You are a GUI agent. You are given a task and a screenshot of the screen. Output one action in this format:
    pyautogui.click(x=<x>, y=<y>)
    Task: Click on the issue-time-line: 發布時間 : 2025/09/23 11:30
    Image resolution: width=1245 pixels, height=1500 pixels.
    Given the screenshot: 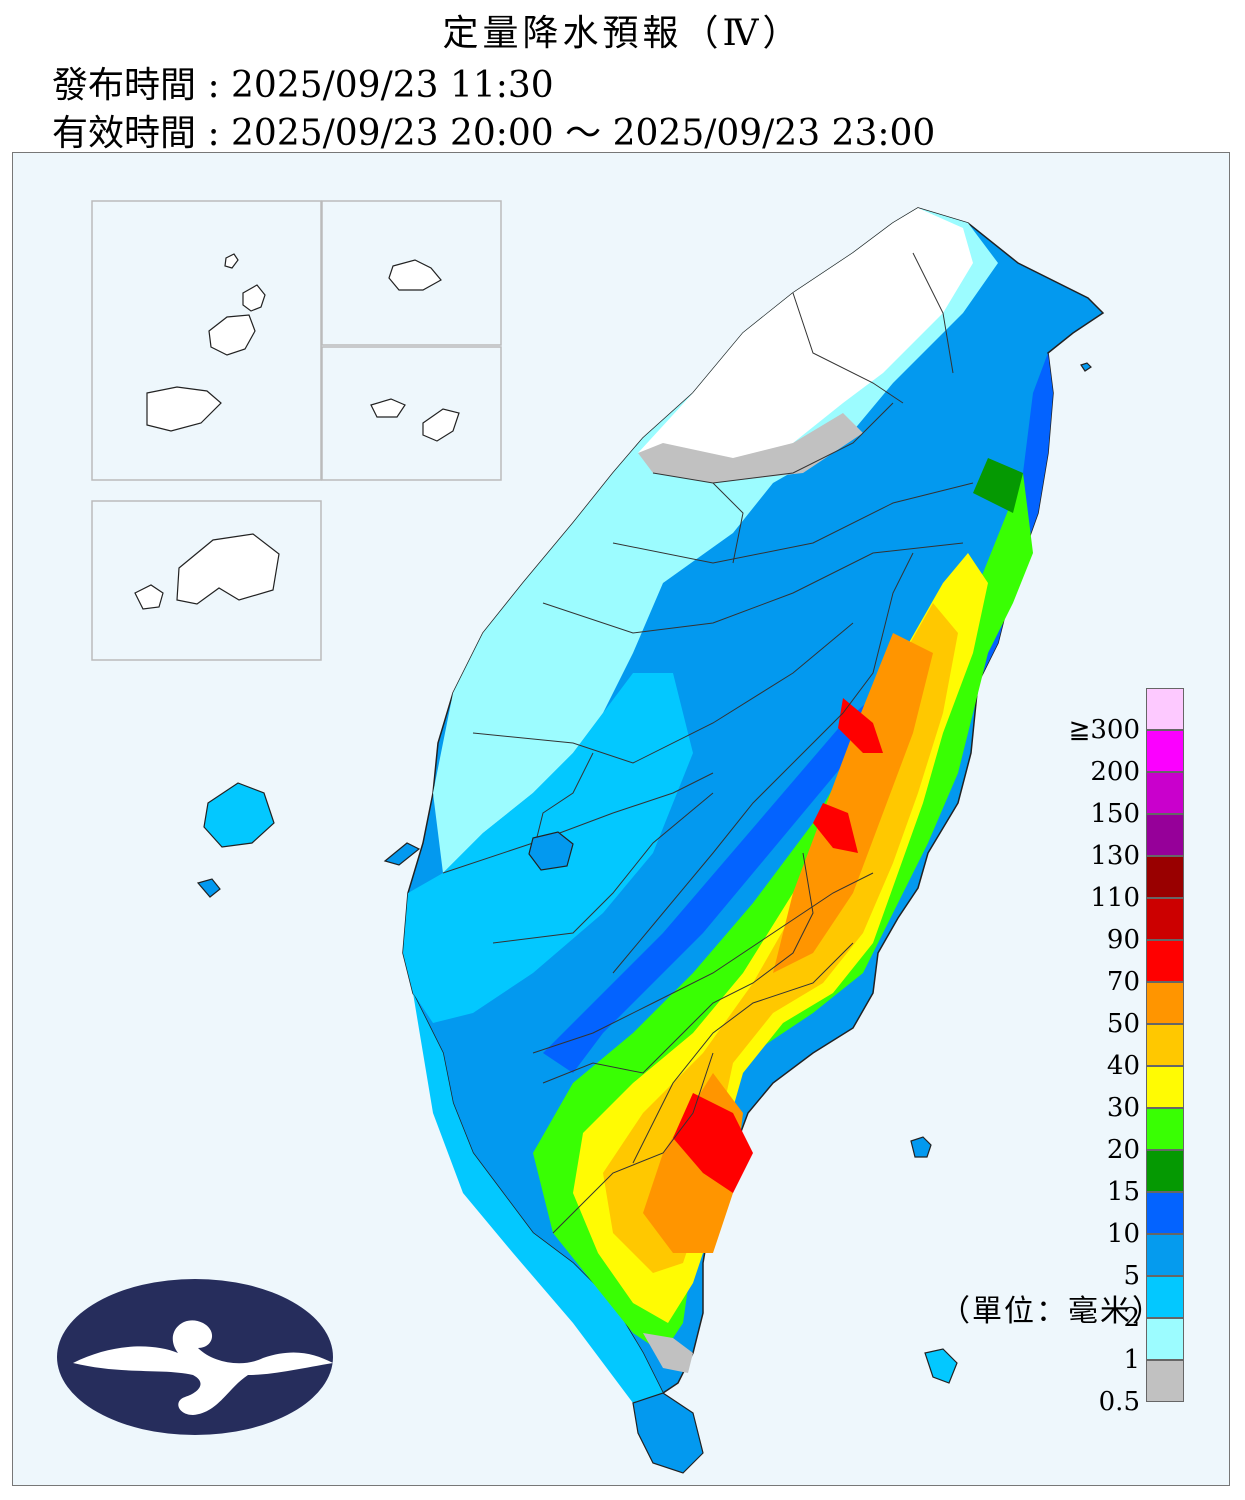 What is the action you would take?
    pyautogui.click(x=303, y=82)
    